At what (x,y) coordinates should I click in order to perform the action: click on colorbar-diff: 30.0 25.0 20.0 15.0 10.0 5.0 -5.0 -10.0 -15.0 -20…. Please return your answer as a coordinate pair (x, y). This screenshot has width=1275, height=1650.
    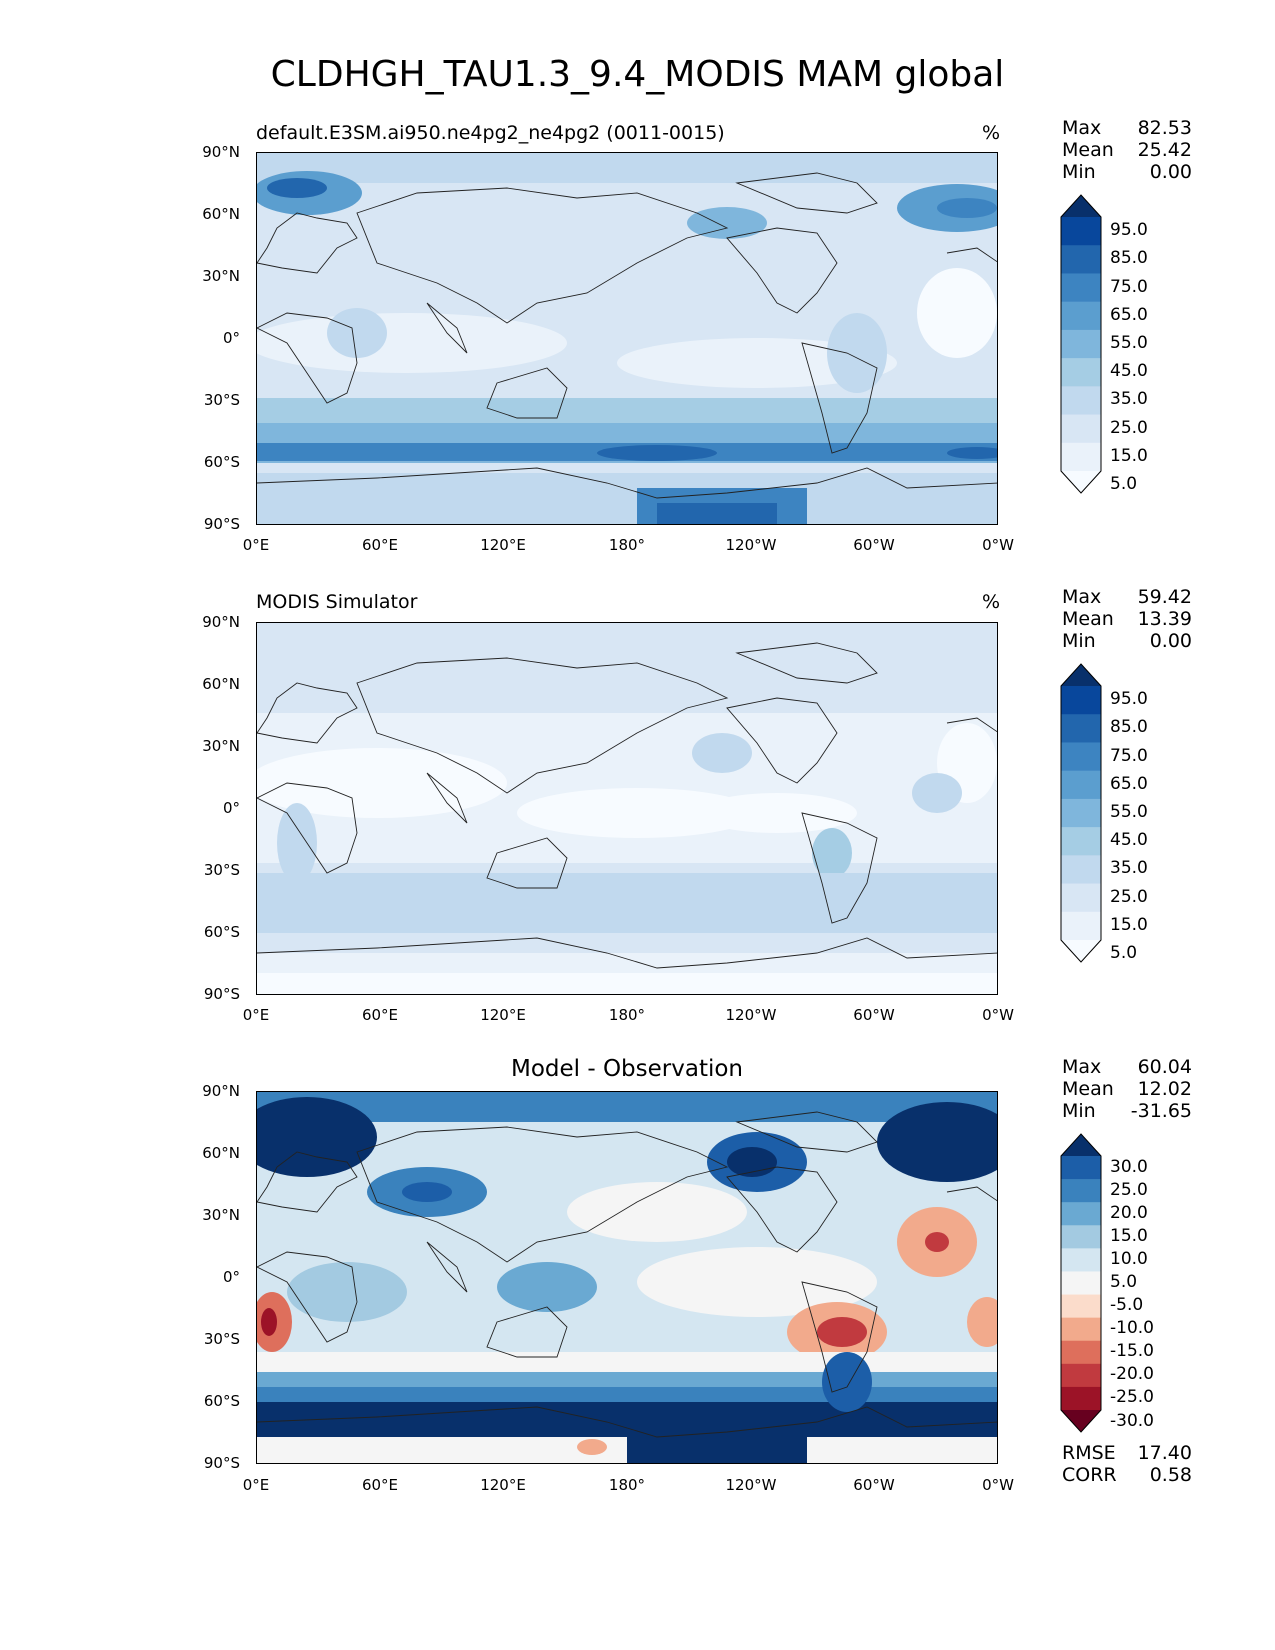
    Looking at the image, I should click on (1107, 1285).